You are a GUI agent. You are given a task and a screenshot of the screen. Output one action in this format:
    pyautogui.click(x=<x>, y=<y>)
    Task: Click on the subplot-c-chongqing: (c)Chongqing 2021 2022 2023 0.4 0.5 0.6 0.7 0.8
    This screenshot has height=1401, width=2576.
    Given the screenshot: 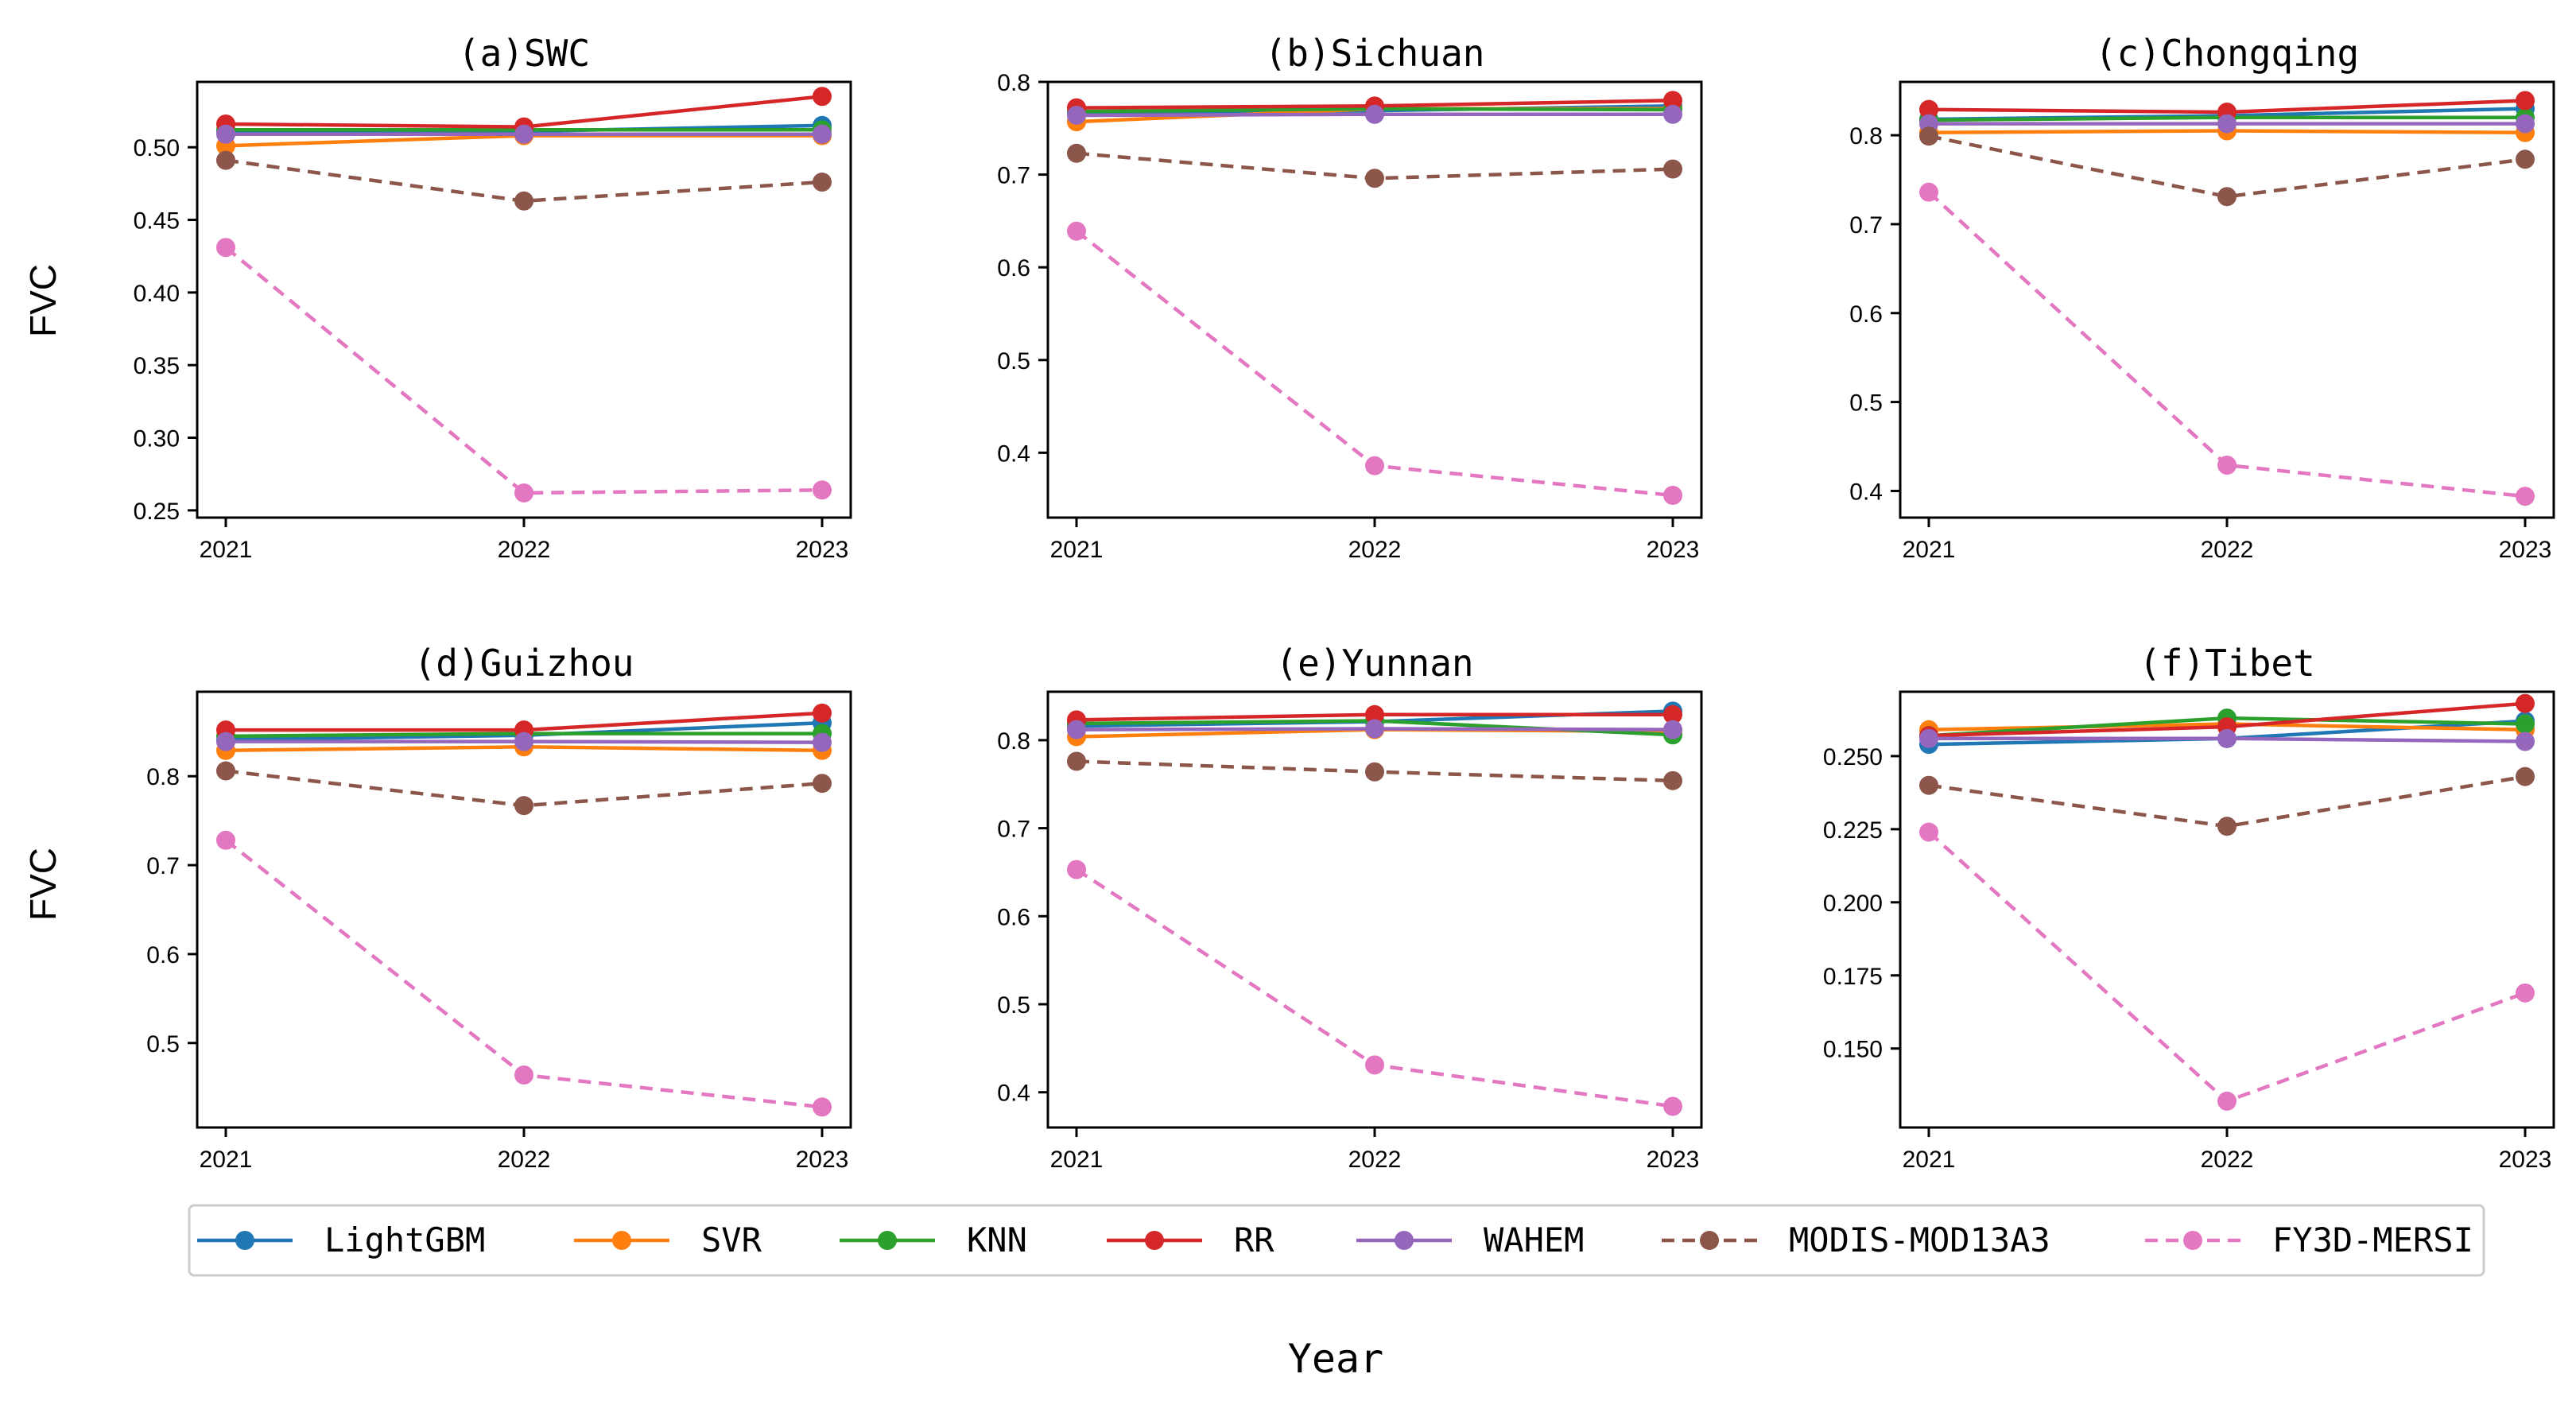 What is the action you would take?
    pyautogui.click(x=2202, y=297)
    